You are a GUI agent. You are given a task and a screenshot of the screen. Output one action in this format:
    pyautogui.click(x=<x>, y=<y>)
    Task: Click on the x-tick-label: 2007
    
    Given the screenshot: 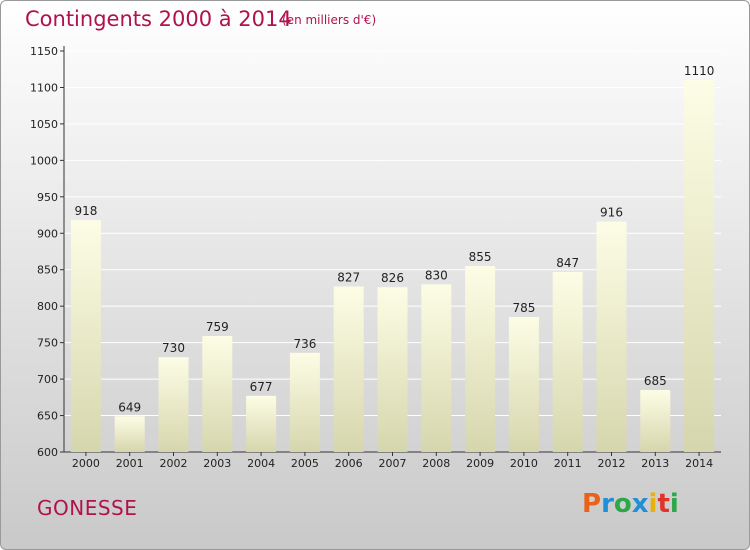 What is the action you would take?
    pyautogui.click(x=393, y=463)
    